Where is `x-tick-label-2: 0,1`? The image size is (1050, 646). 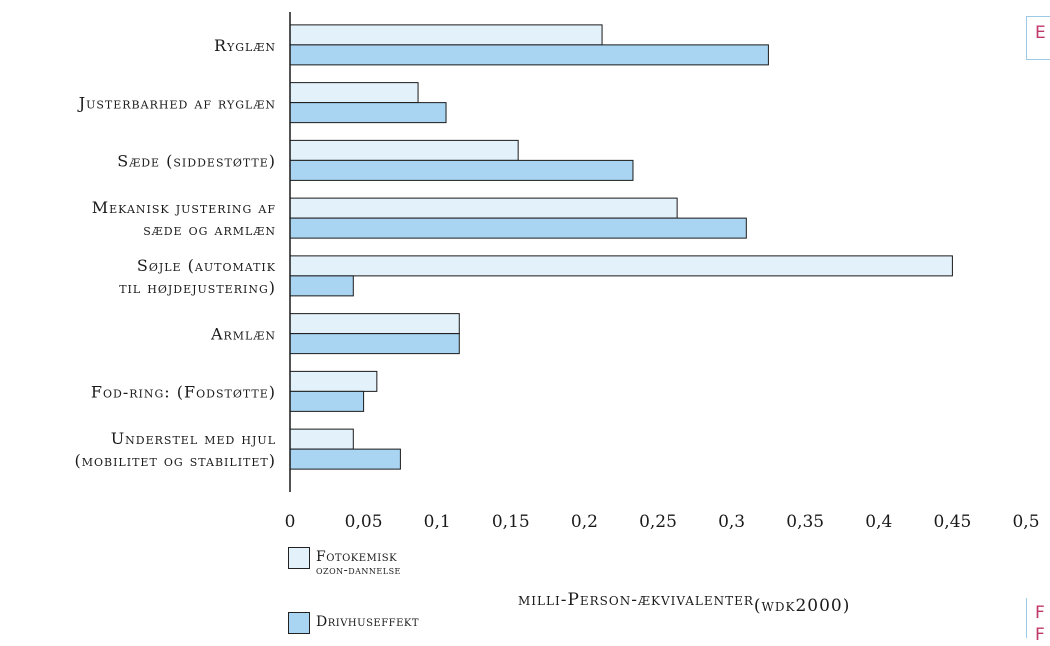
x-tick-label-2: 0,1 is located at coordinates (437, 522).